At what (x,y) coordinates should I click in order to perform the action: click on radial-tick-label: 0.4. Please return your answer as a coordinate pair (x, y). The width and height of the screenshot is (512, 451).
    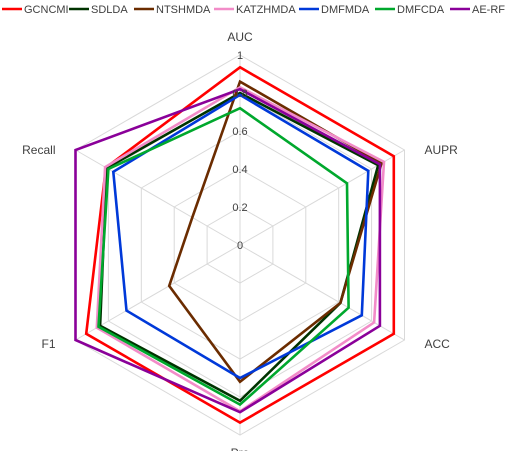
    Looking at the image, I should click on (239, 170).